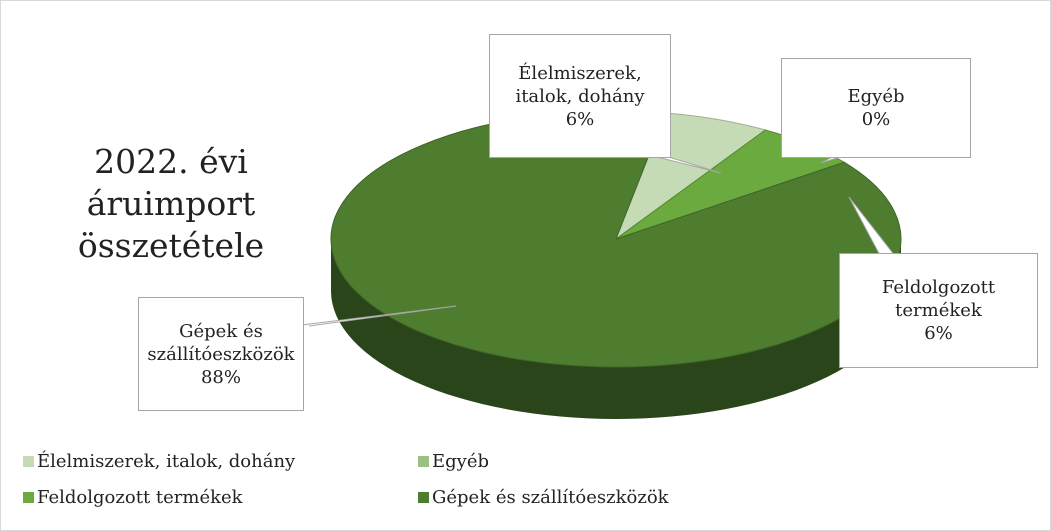 The height and width of the screenshot is (531, 1051). I want to click on data-label: Egyéb 0%, so click(876, 108).